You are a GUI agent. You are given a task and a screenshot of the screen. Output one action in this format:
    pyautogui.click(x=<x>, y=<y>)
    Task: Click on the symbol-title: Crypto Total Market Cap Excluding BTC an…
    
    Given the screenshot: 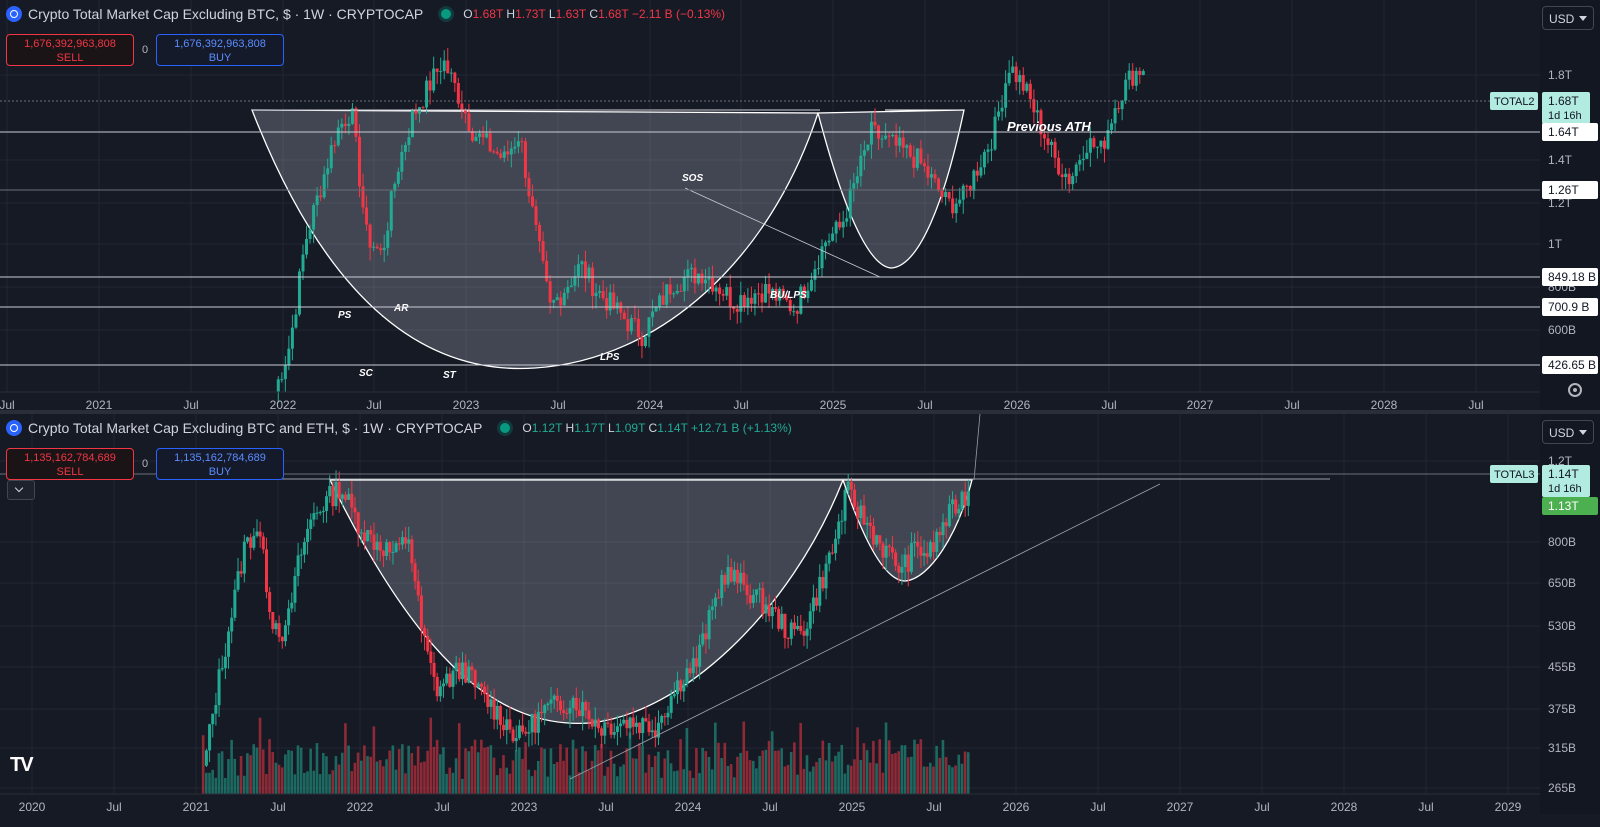 What is the action you would take?
    pyautogui.click(x=255, y=428)
    